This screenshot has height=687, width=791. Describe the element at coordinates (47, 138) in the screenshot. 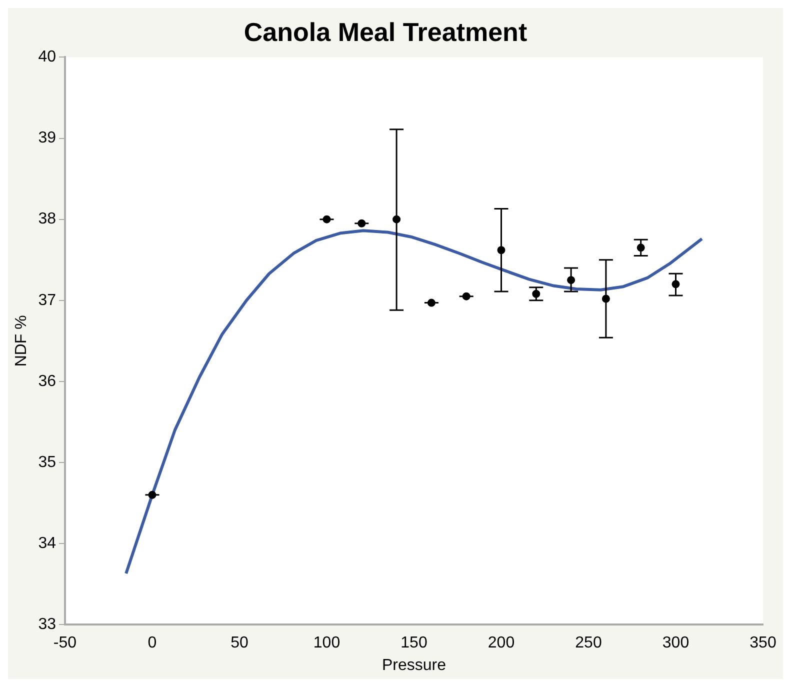

I see `y-tick-label: 39` at that location.